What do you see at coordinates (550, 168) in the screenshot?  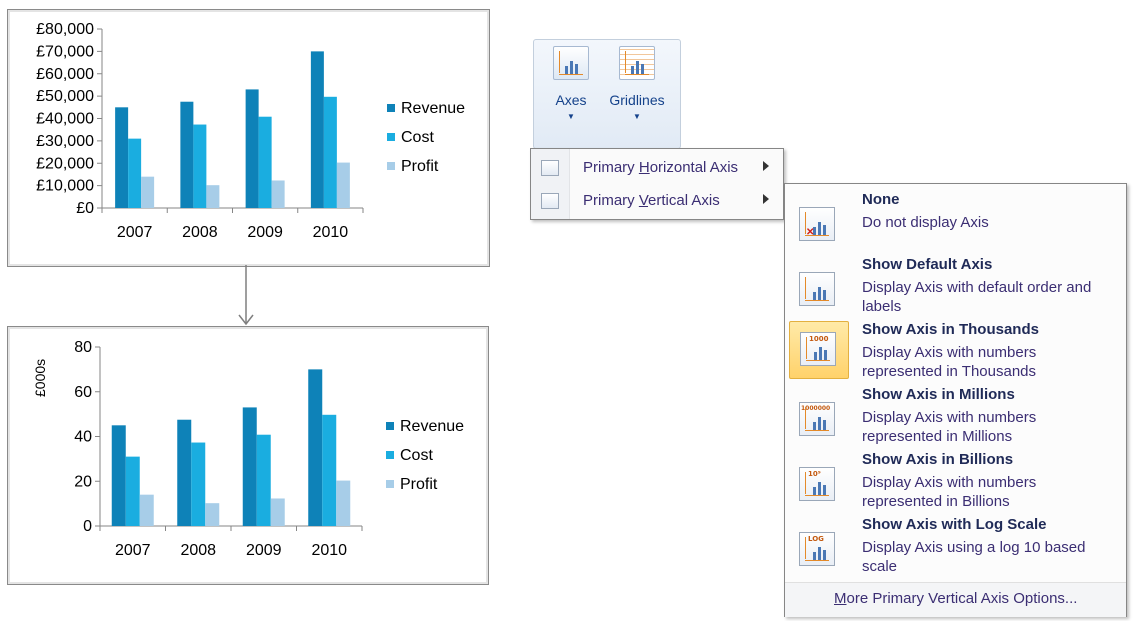 I see `horizontal-axis-icon` at bounding box center [550, 168].